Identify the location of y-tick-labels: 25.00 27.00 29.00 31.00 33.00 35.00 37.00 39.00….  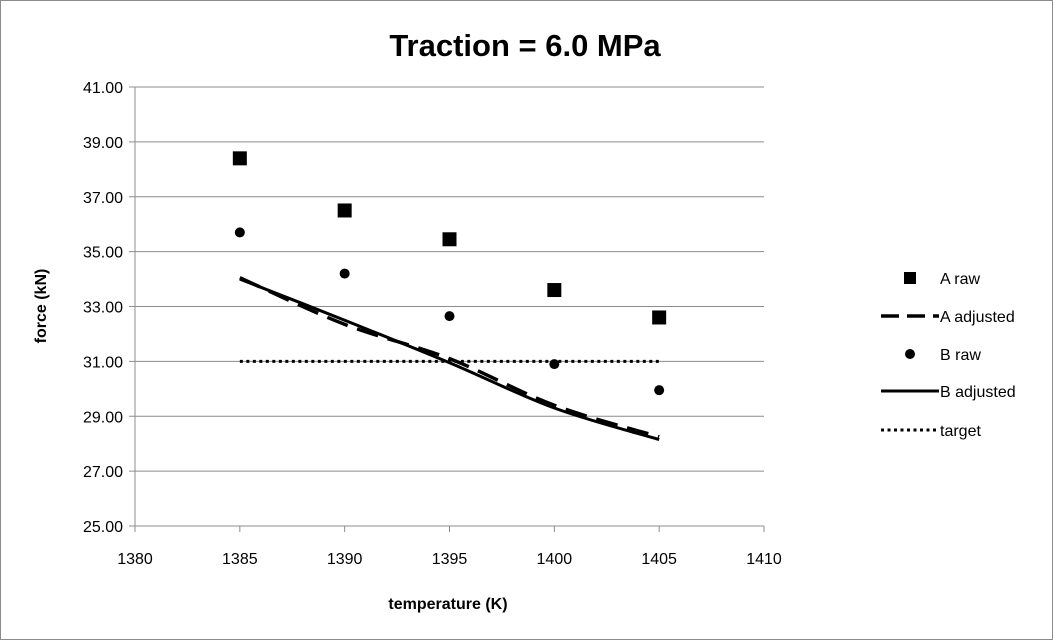
(103, 308).